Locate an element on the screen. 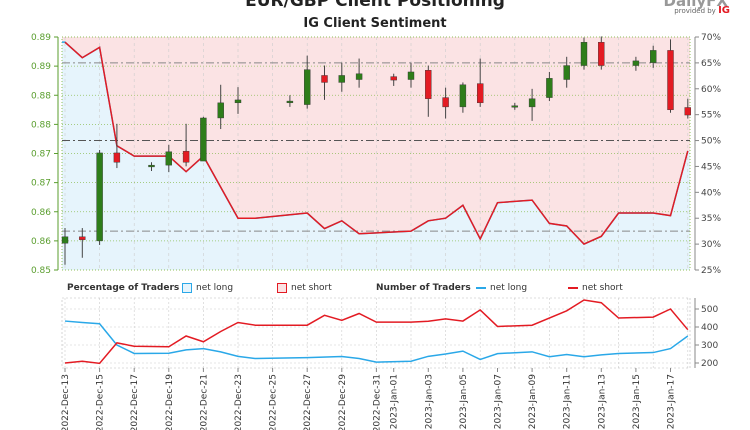 This screenshot has height=430, width=750. pct-tick-label: 50% is located at coordinates (711, 142).